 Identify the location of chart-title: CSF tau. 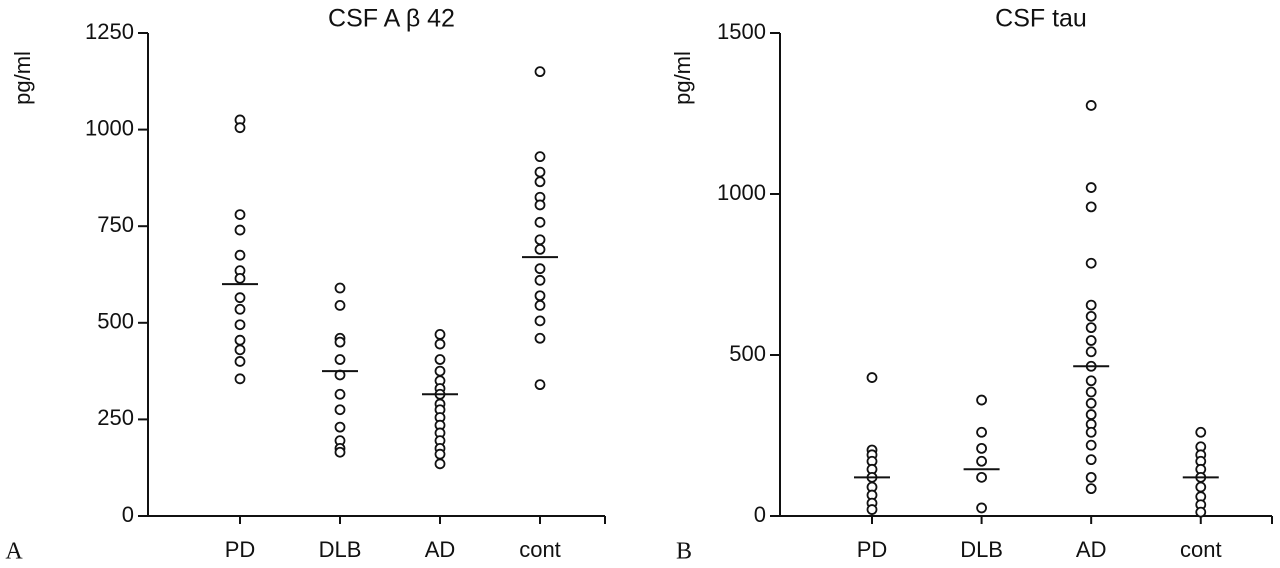
(1041, 19).